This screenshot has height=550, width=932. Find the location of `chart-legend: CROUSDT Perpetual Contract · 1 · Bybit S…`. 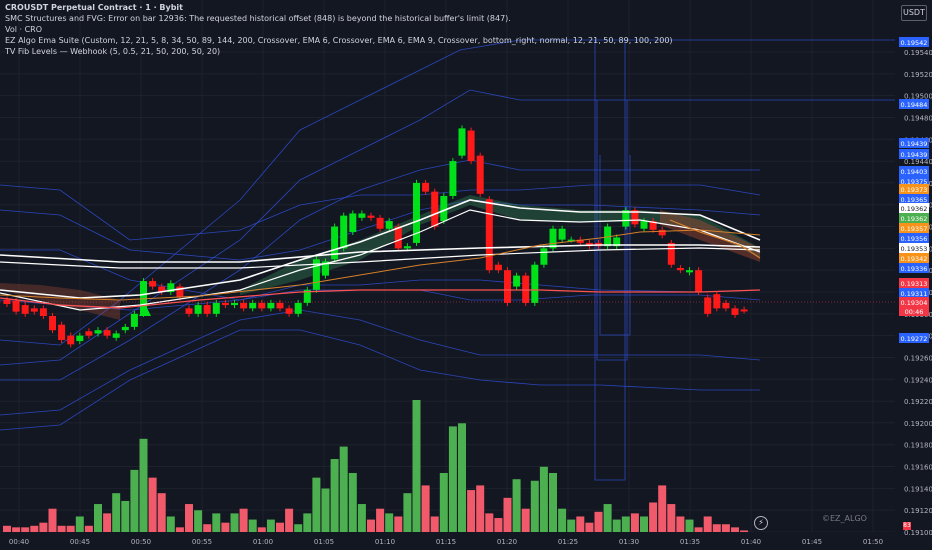

chart-legend: CROUSDT Perpetual Contract · 1 · Bybit S… is located at coordinates (339, 29).